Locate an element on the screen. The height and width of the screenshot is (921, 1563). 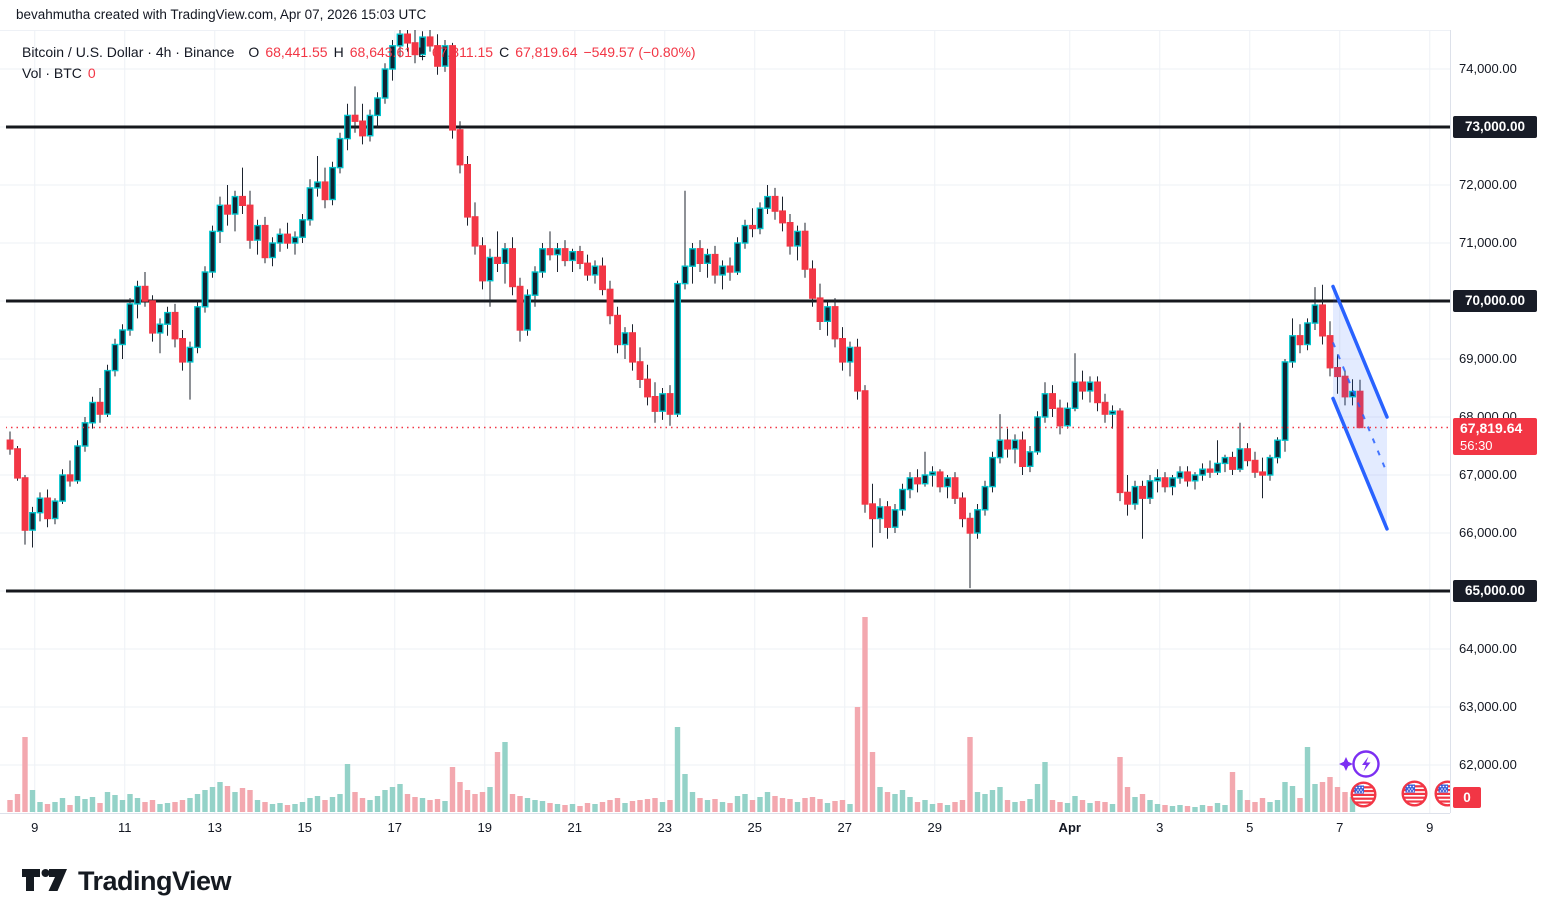
channel-lower-line is located at coordinates (1360, 463).